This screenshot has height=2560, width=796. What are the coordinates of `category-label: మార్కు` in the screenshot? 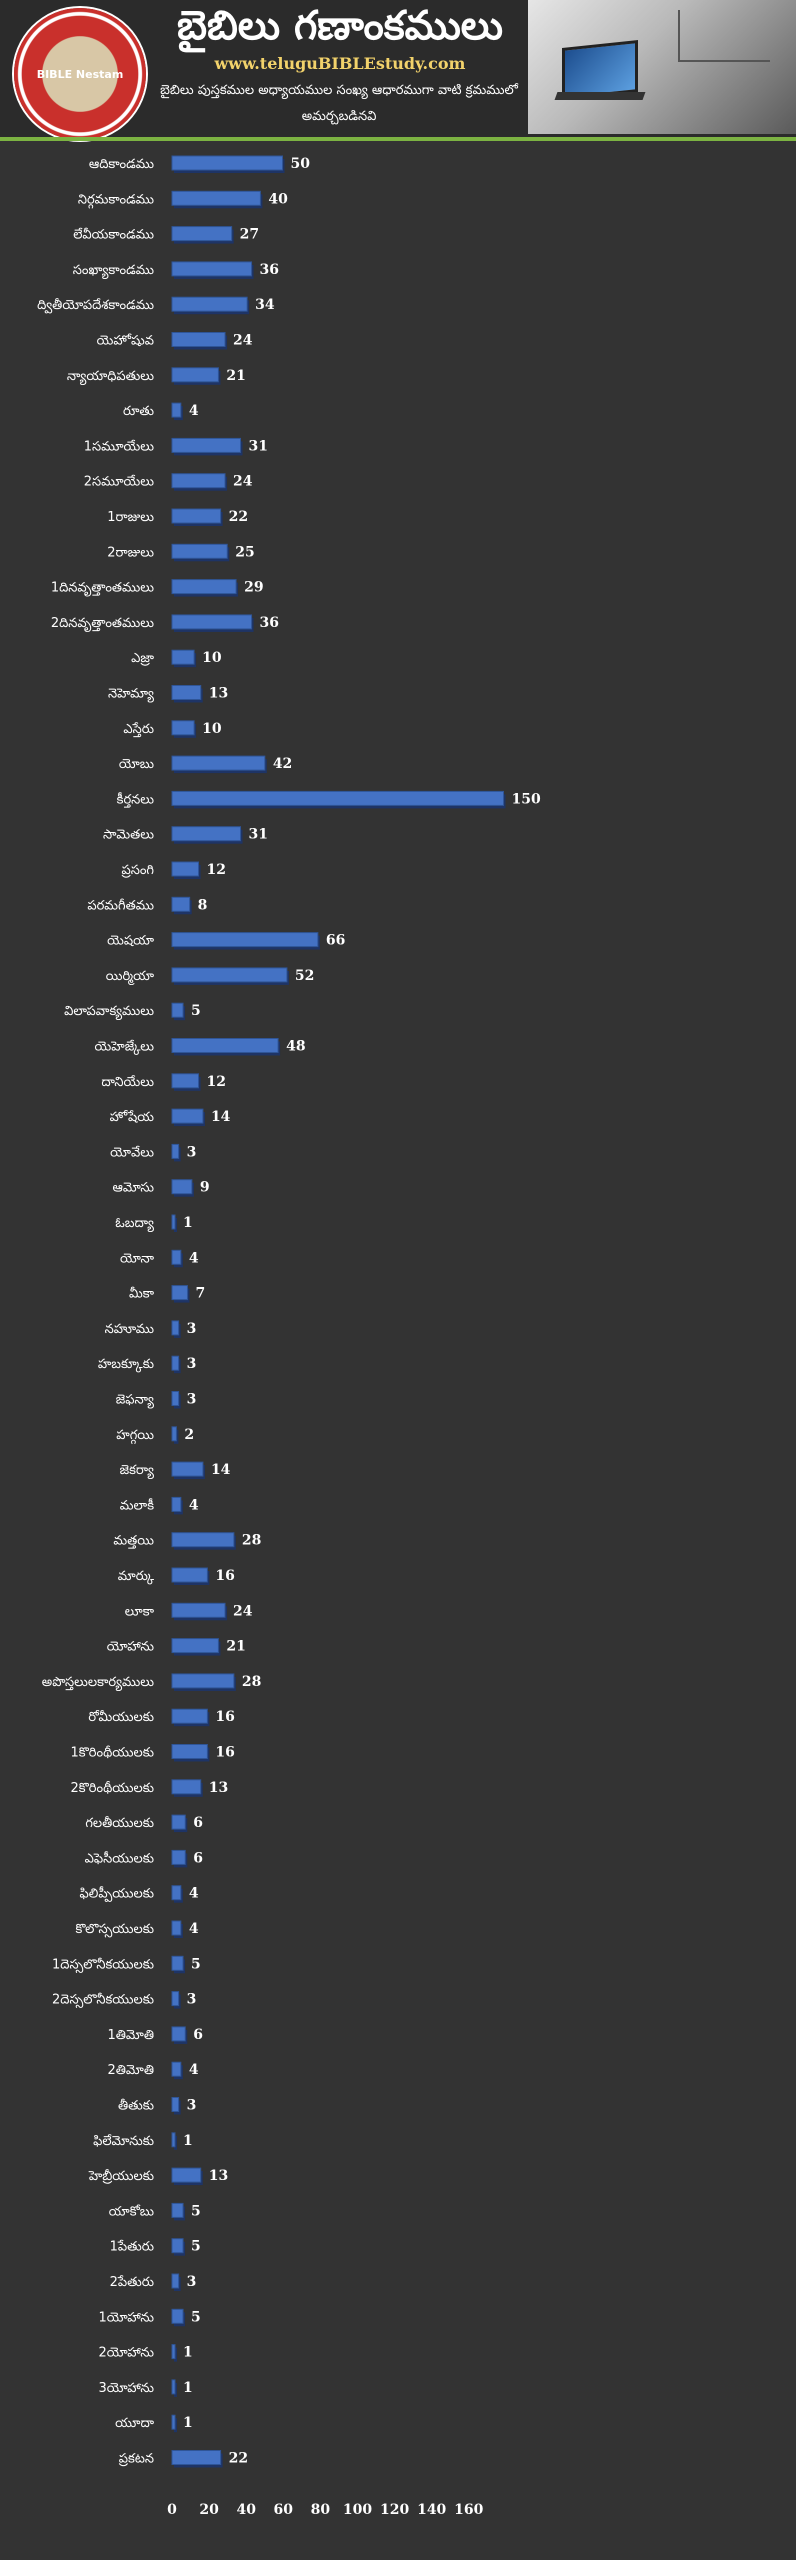 It's located at (136, 1577).